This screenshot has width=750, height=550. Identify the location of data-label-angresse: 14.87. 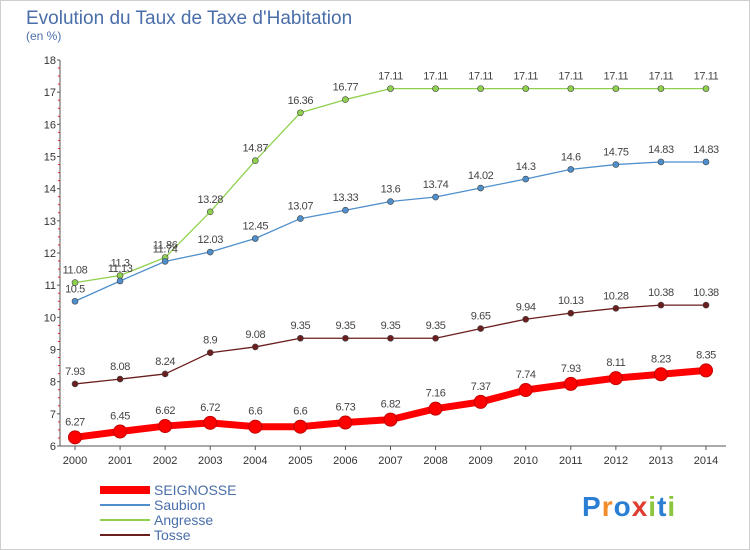
(256, 149).